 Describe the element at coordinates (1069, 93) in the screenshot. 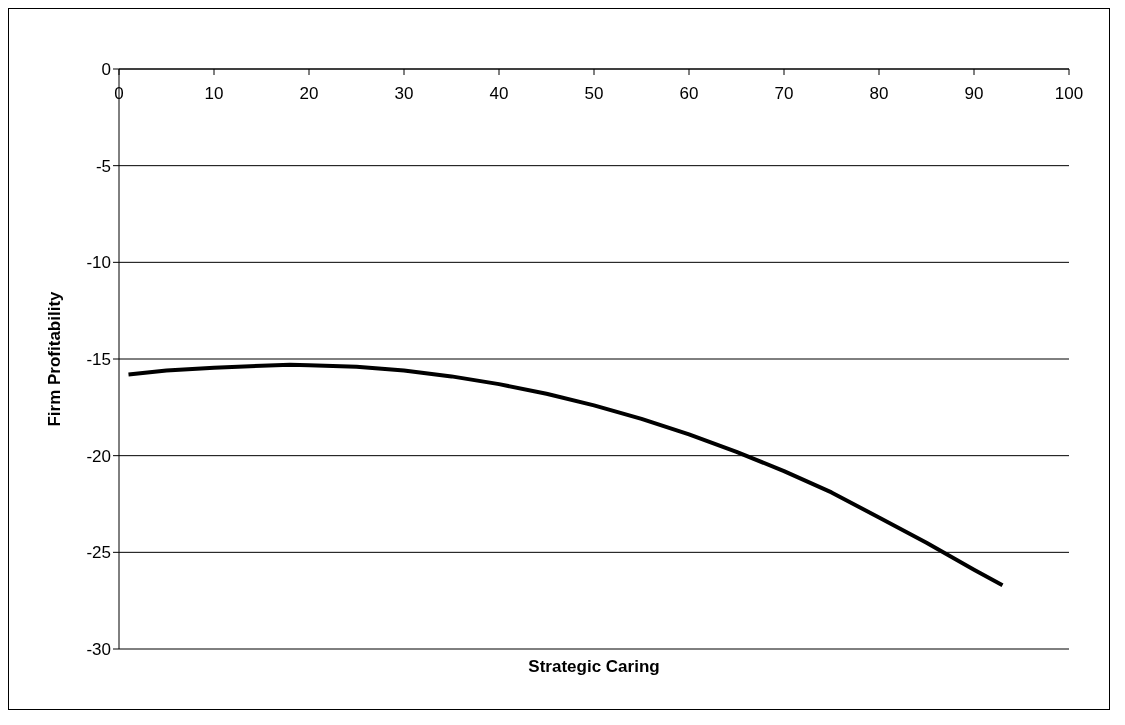

I see `x-tick-label: 100` at that location.